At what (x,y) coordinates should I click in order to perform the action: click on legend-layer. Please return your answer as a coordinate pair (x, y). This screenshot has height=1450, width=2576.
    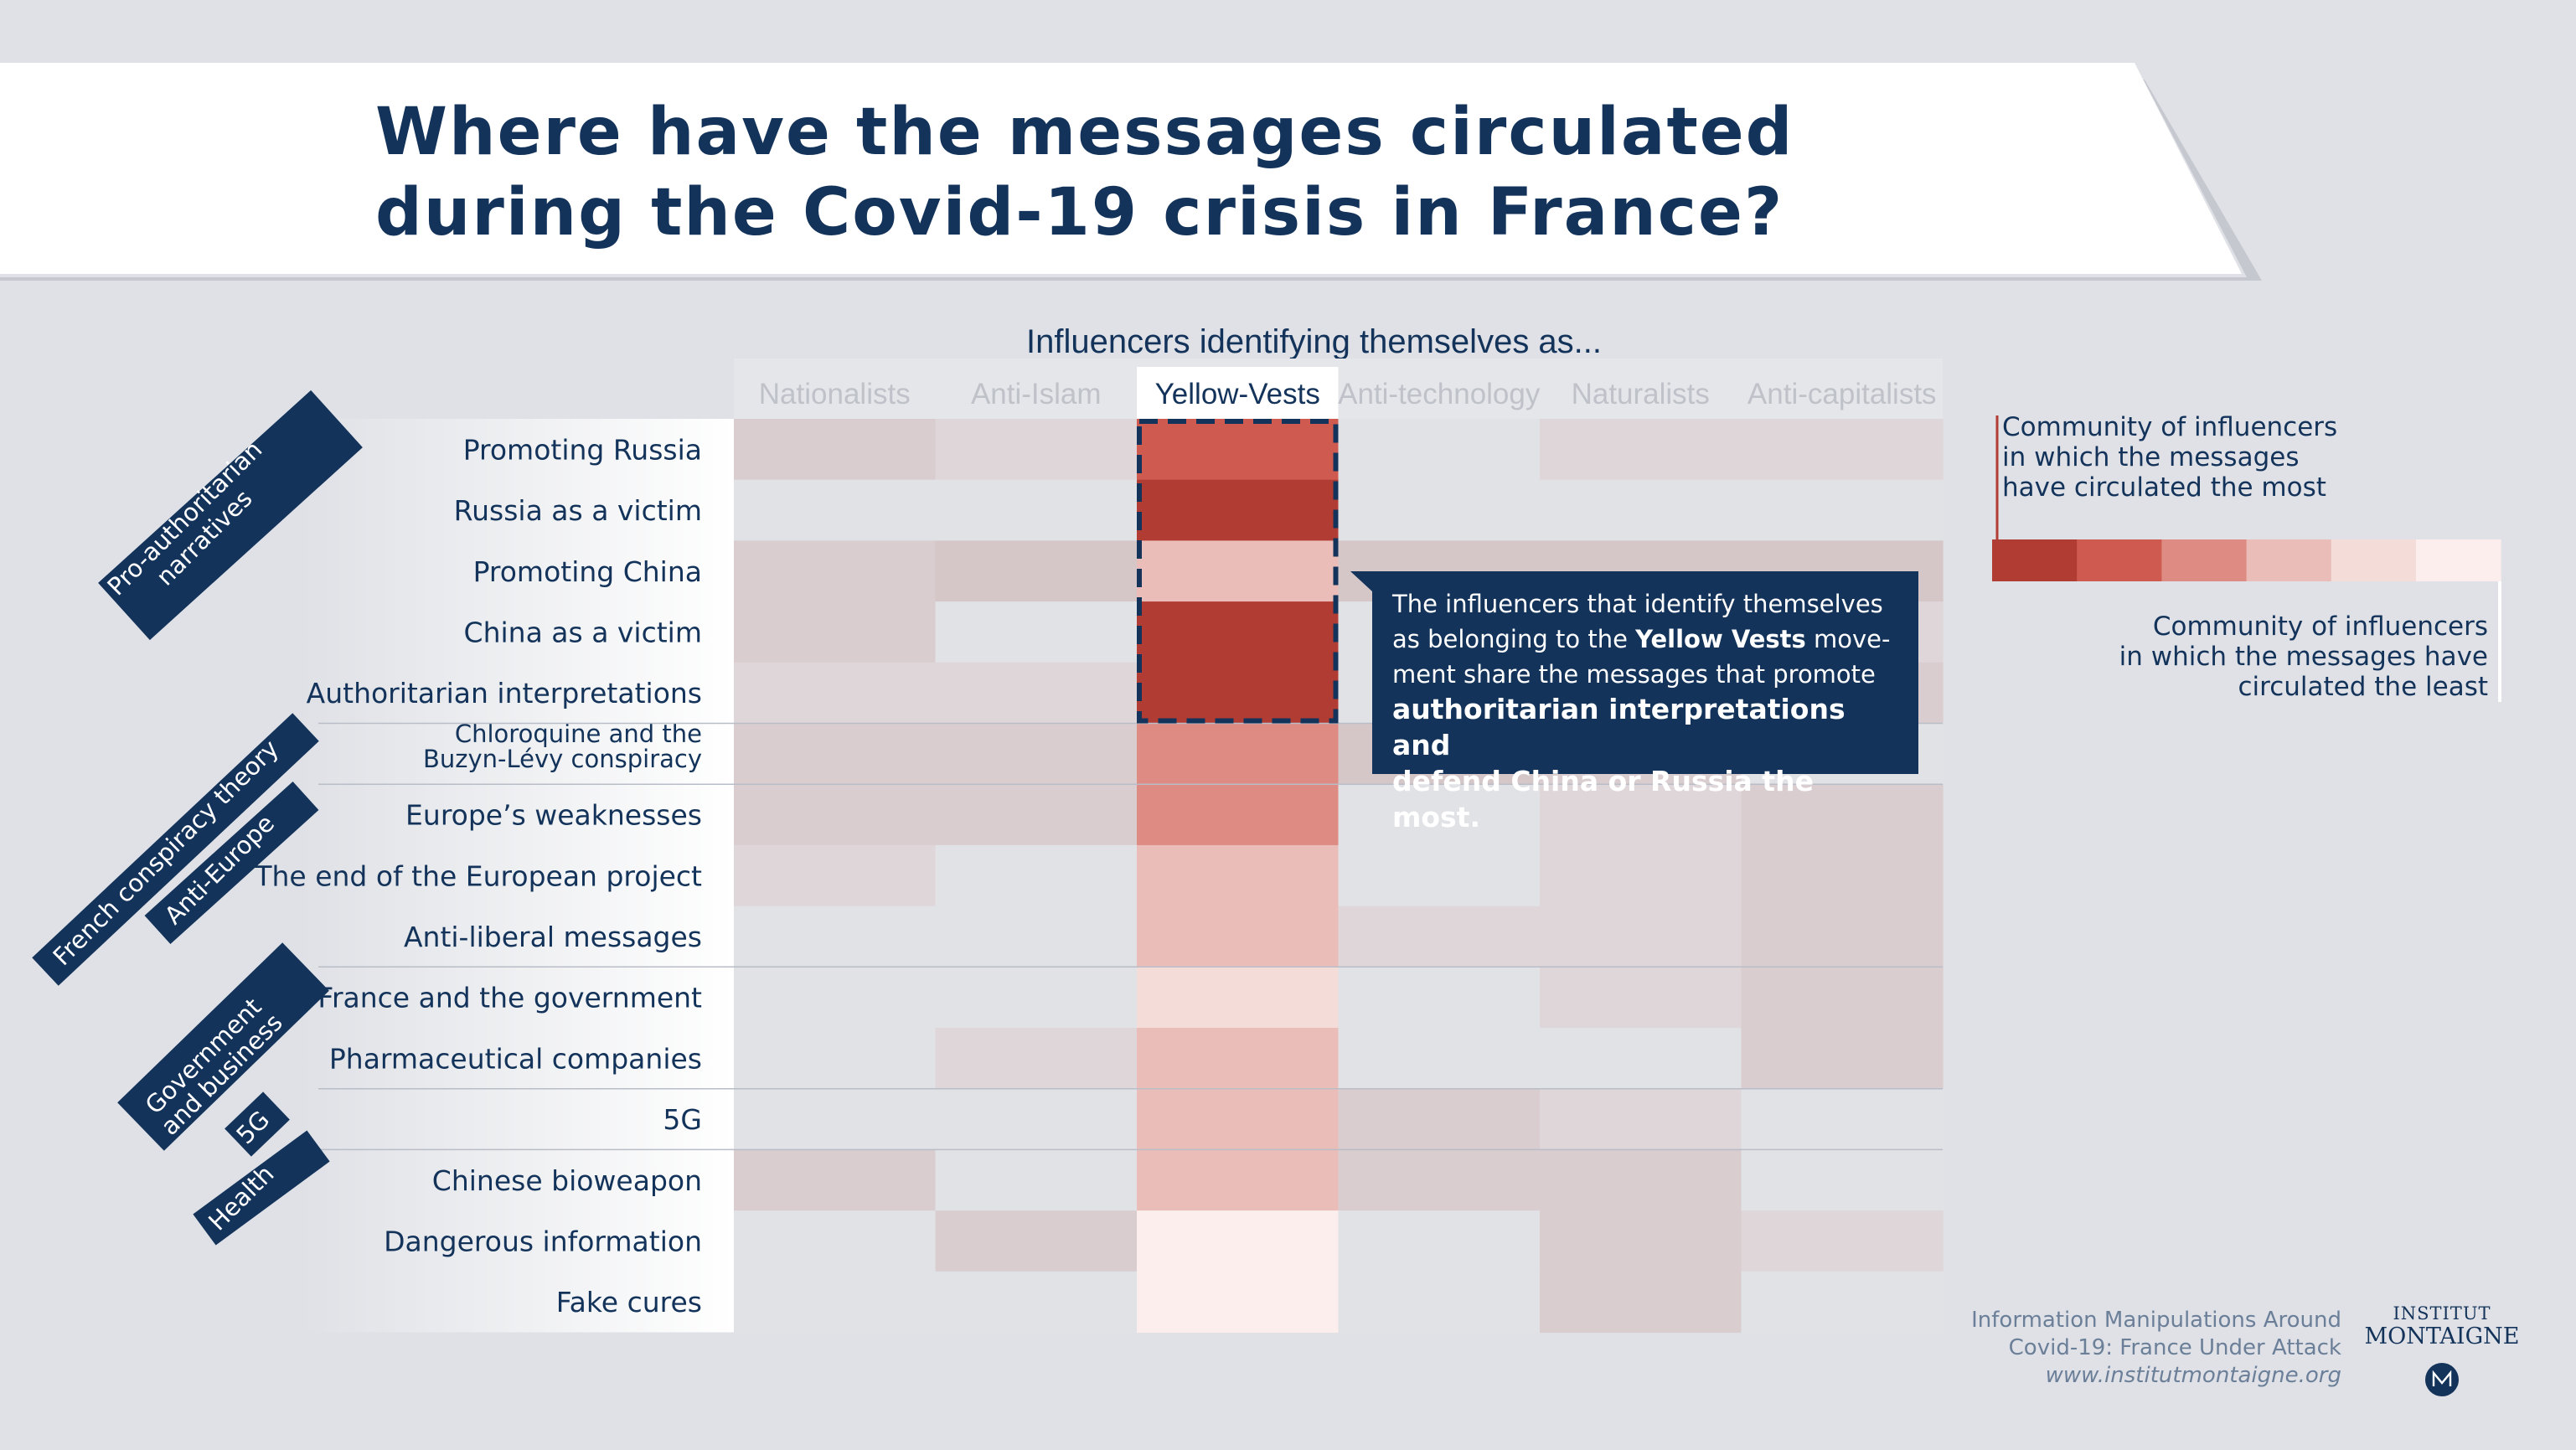
    Looking at the image, I should click on (2246, 558).